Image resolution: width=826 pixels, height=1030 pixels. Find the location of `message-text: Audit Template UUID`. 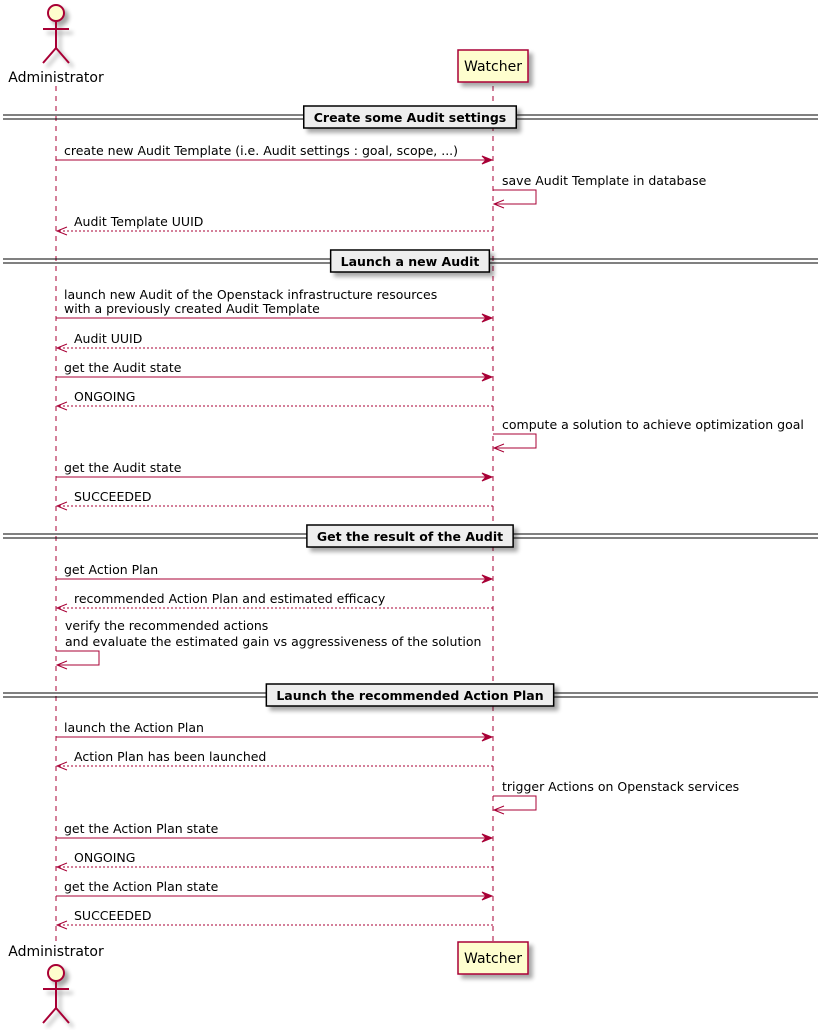

message-text: Audit Template UUID is located at coordinates (138, 221).